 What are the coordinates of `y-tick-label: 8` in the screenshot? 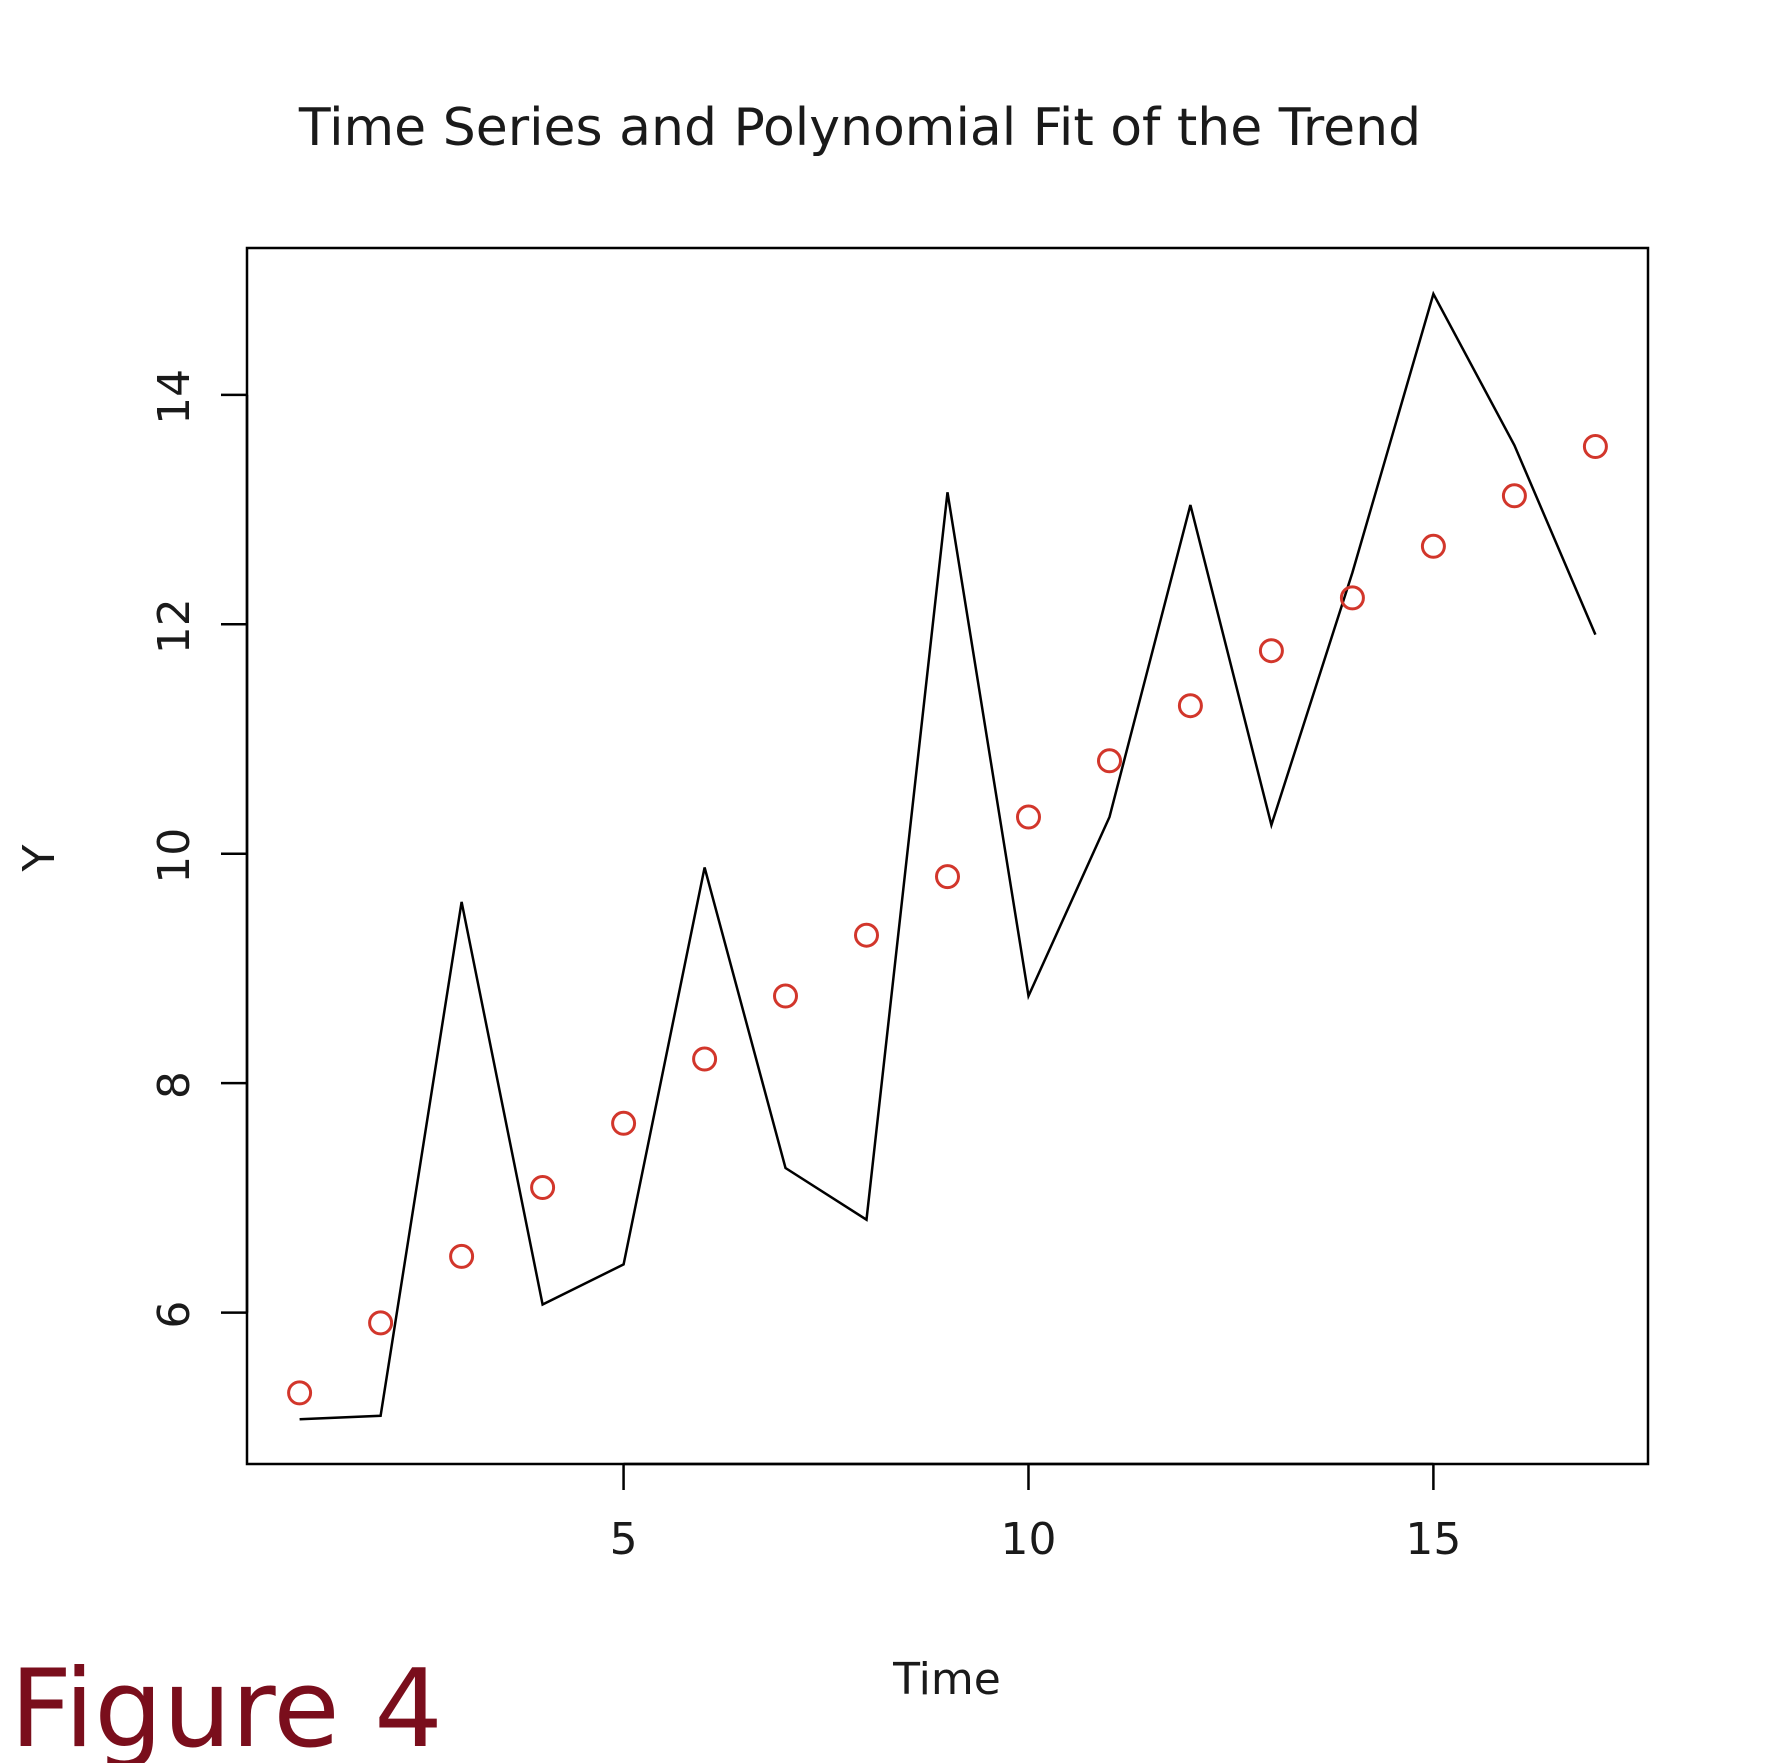 It's located at (174, 1085).